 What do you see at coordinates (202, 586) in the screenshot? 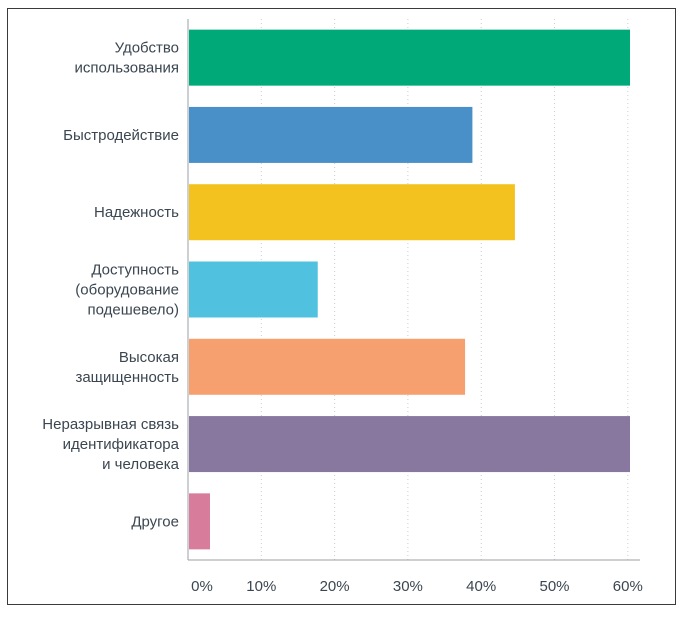
I see `x-tick-label-0: 0%` at bounding box center [202, 586].